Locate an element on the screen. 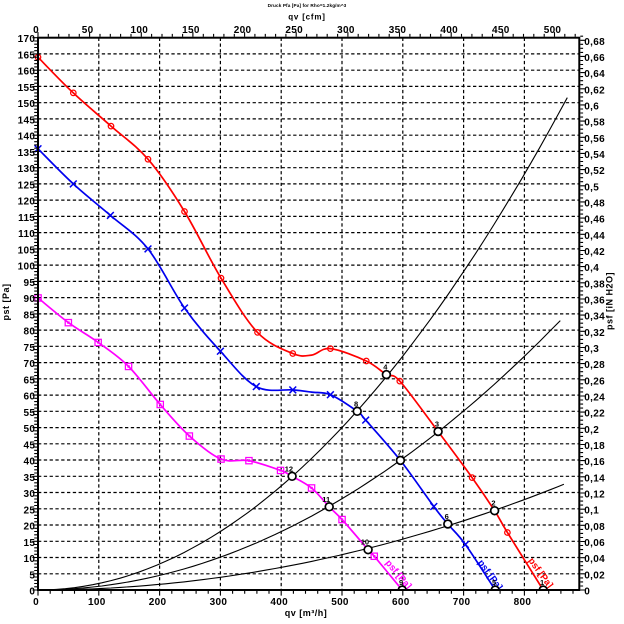 This screenshot has height=624, width=624. svg-text: 40 is located at coordinates (29, 462).